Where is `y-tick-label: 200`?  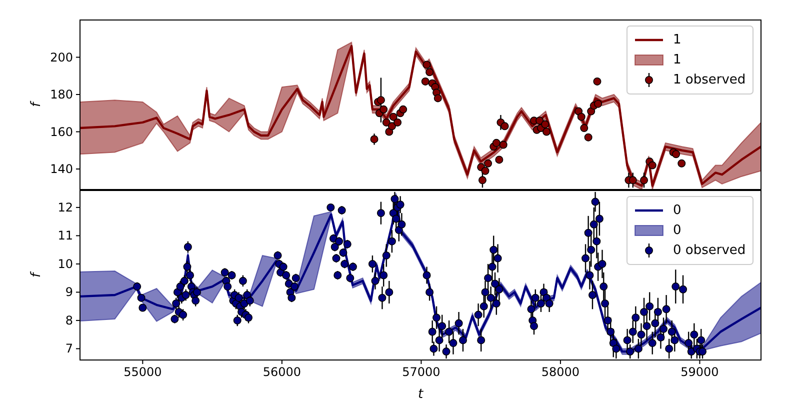
y-tick-label: 200 is located at coordinates (61, 57).